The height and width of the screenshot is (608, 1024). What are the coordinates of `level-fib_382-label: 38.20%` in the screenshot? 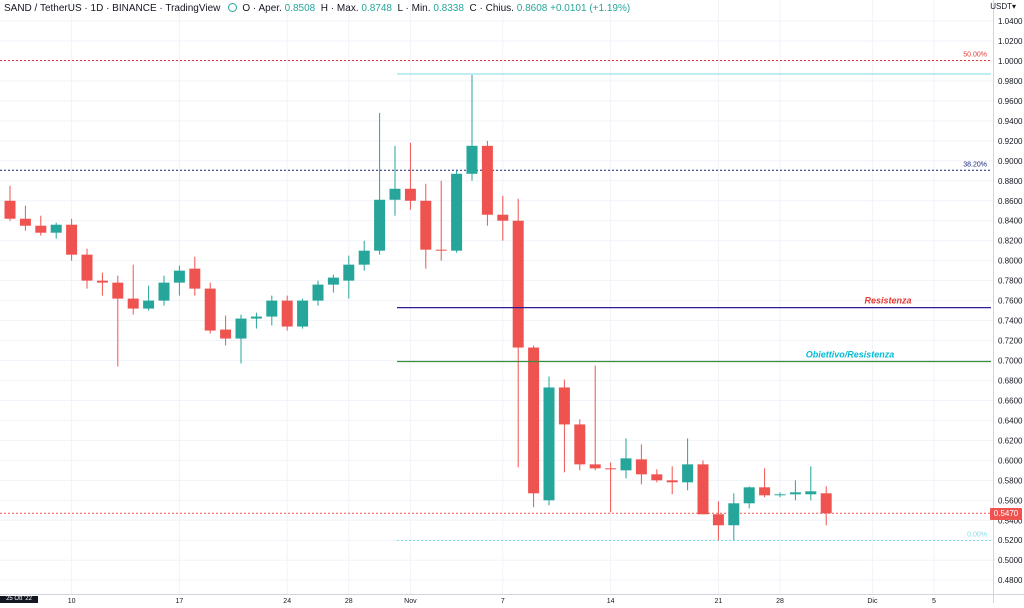 It's located at (975, 164).